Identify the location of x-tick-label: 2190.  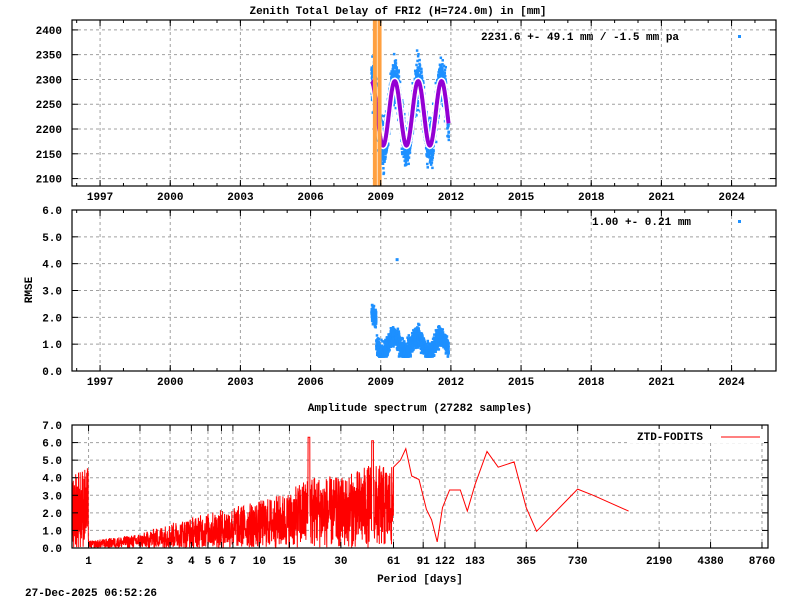
(659, 562).